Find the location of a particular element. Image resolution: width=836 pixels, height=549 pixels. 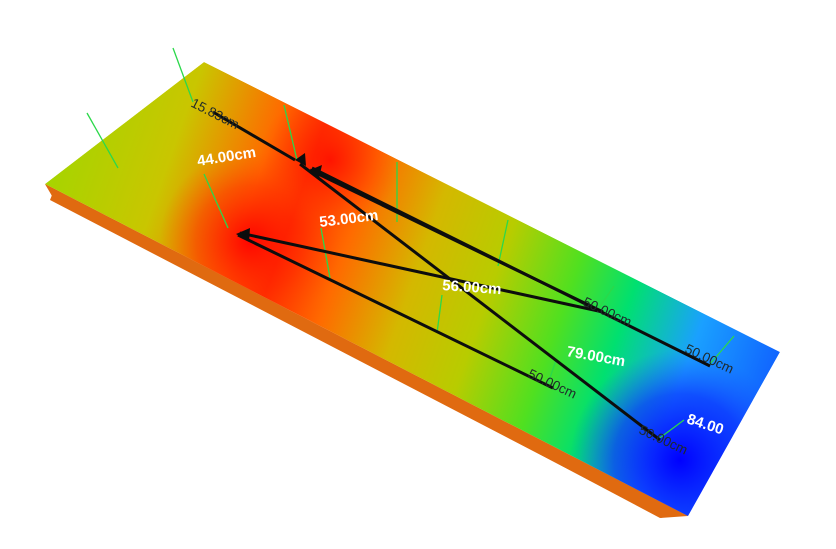

label-56-00: 56.00cm is located at coordinates (472, 287).